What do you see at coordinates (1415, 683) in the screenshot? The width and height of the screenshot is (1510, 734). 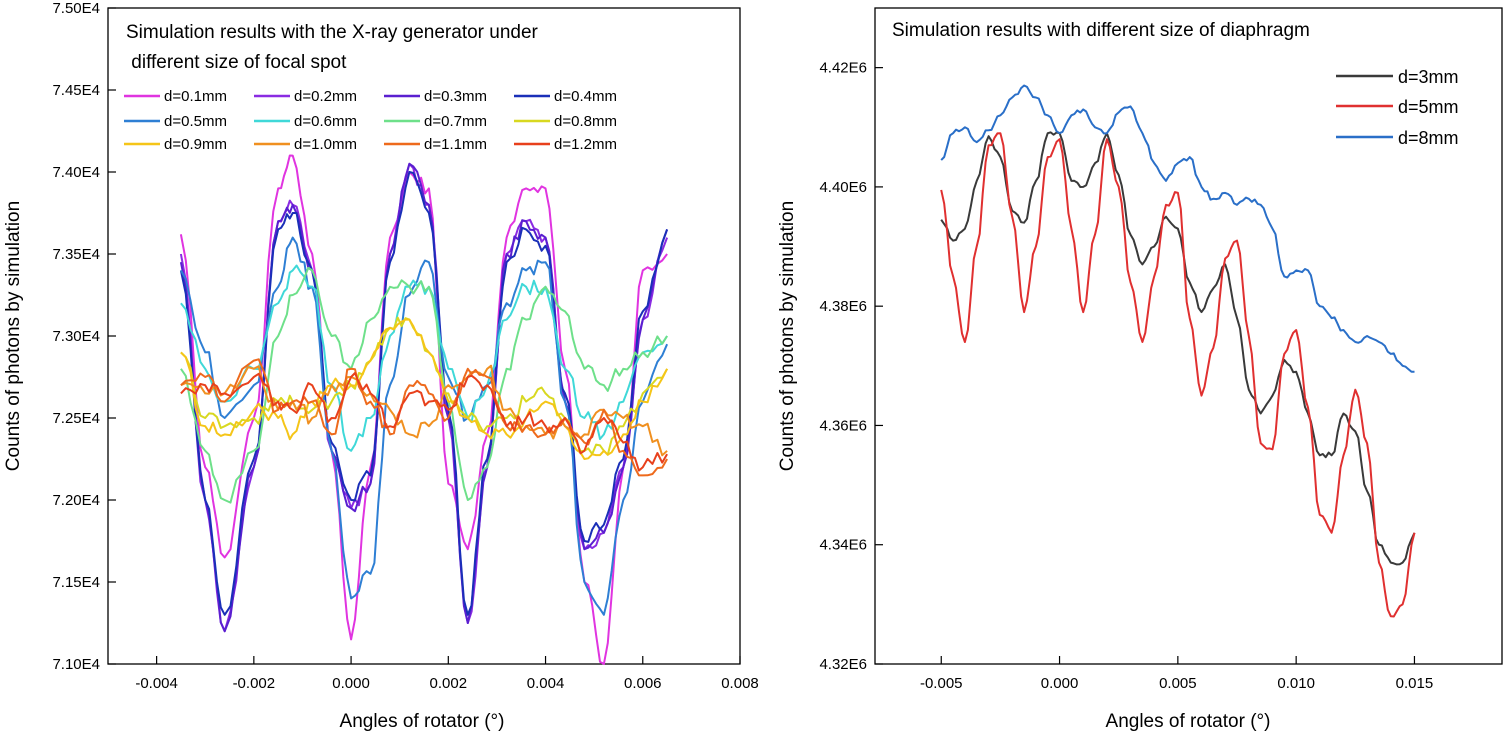 I see `x-tick-label: 0.015` at bounding box center [1415, 683].